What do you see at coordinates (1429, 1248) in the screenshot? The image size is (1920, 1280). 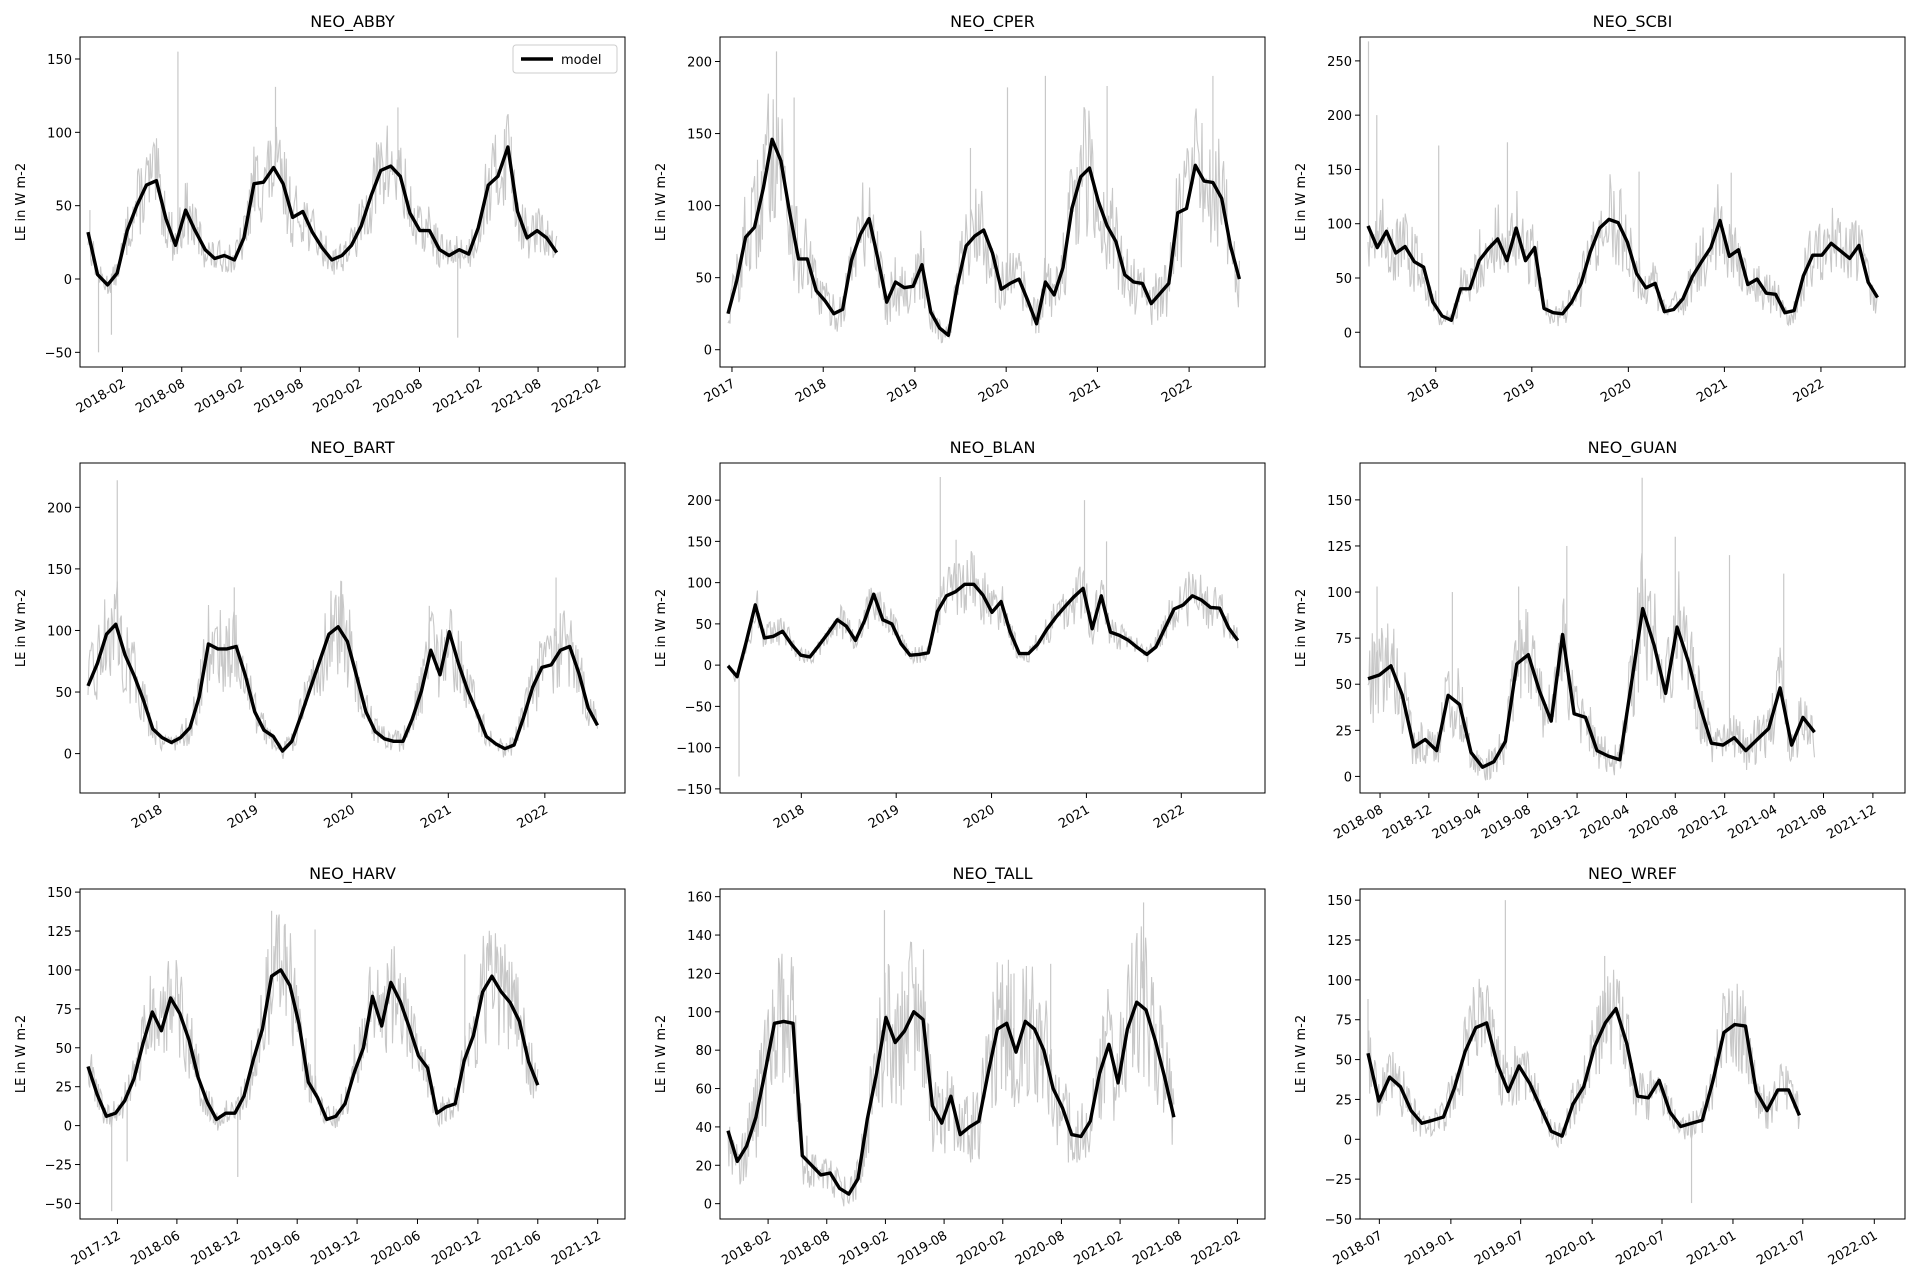 I see `x-tick-label: 2019-01` at bounding box center [1429, 1248].